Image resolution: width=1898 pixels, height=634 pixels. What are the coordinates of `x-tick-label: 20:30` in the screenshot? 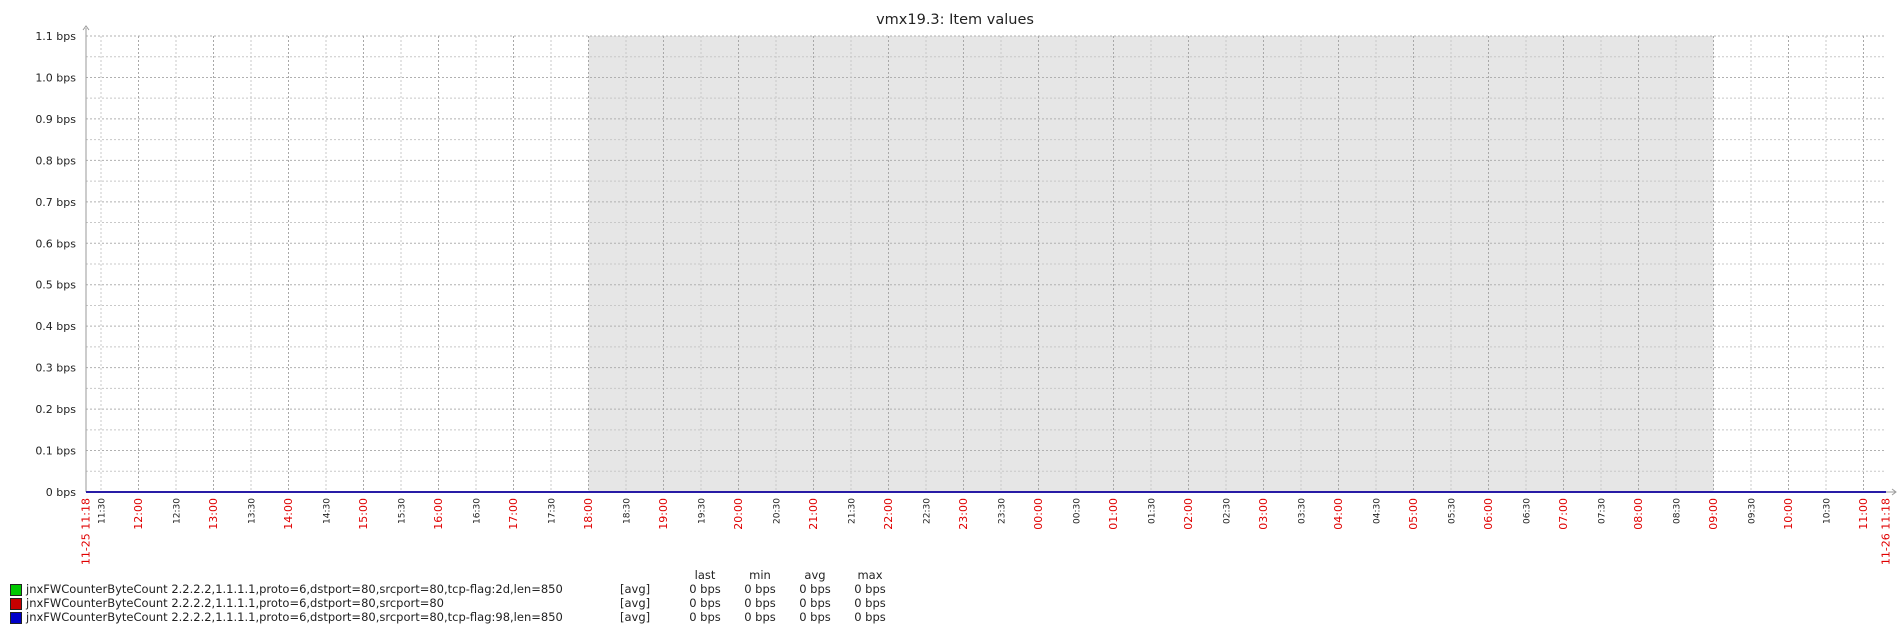 It's located at (778, 511).